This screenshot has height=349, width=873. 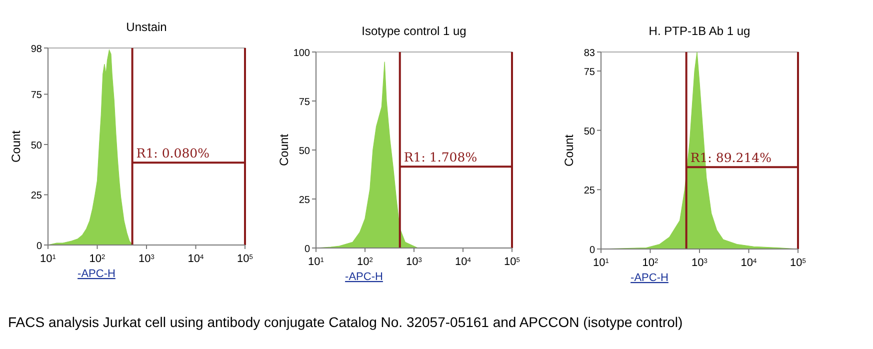 I want to click on y-tick-label: 83, so click(x=590, y=53).